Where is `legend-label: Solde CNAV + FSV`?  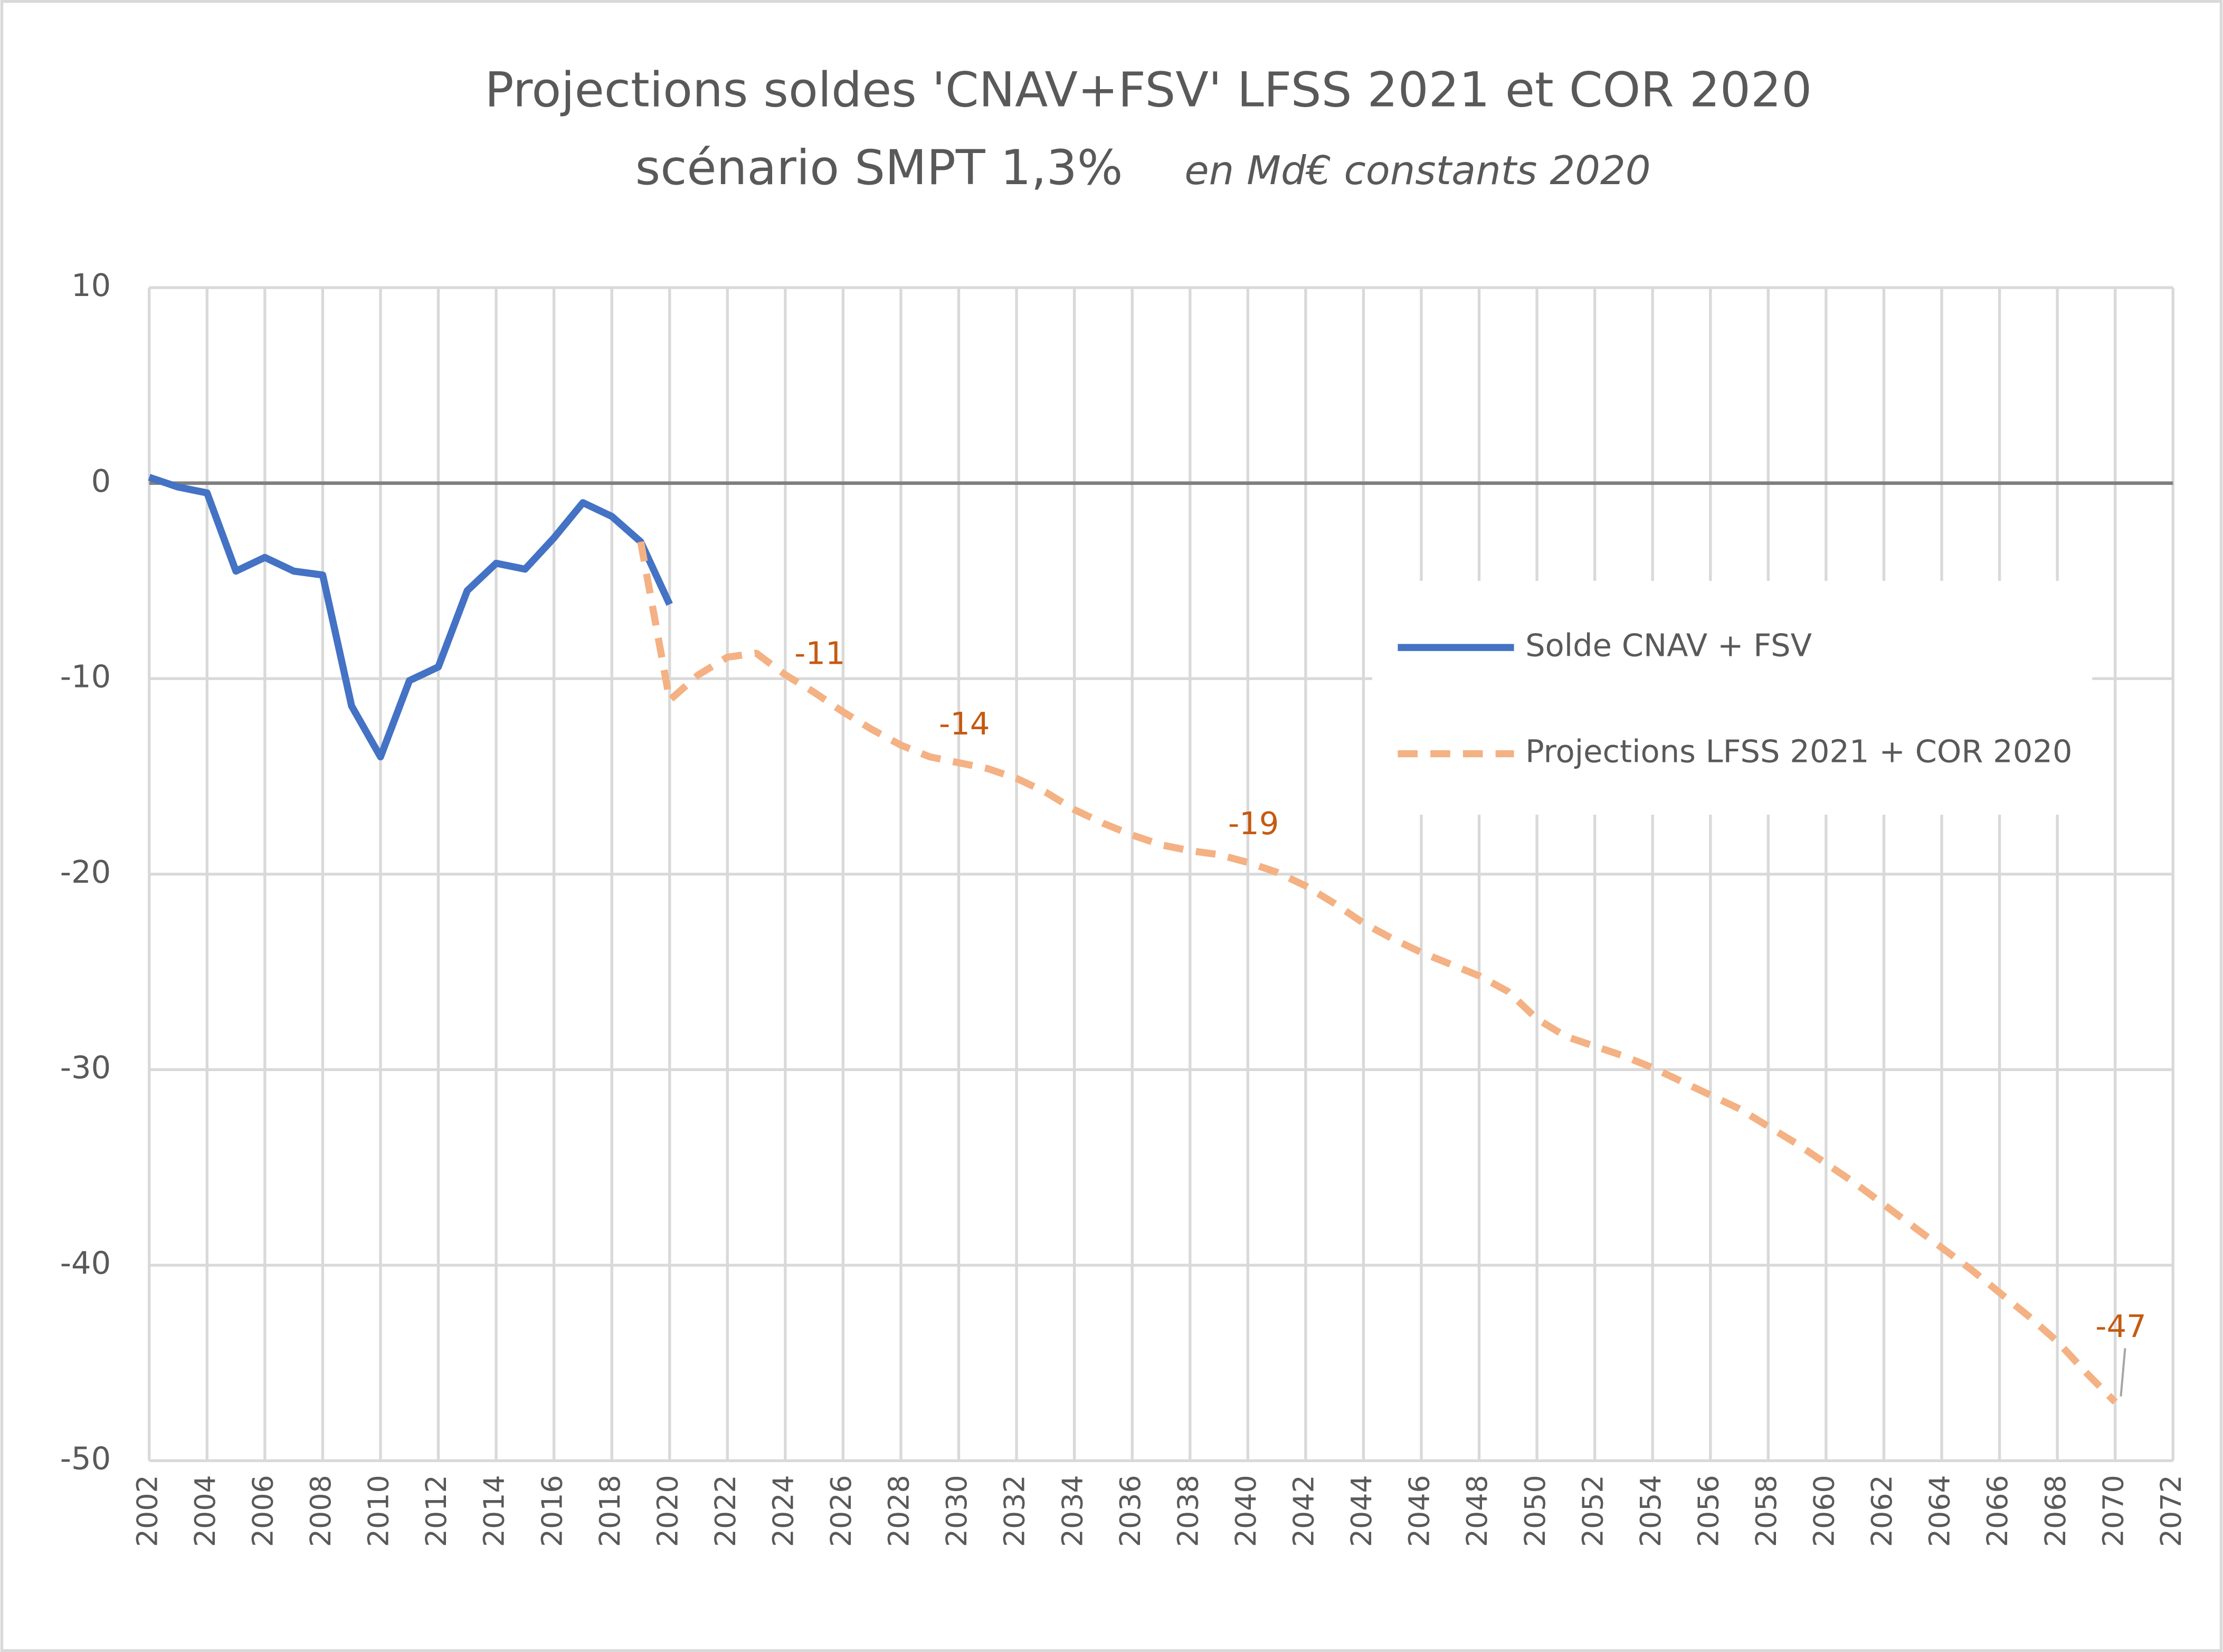
legend-label: Solde CNAV + FSV is located at coordinates (1668, 645).